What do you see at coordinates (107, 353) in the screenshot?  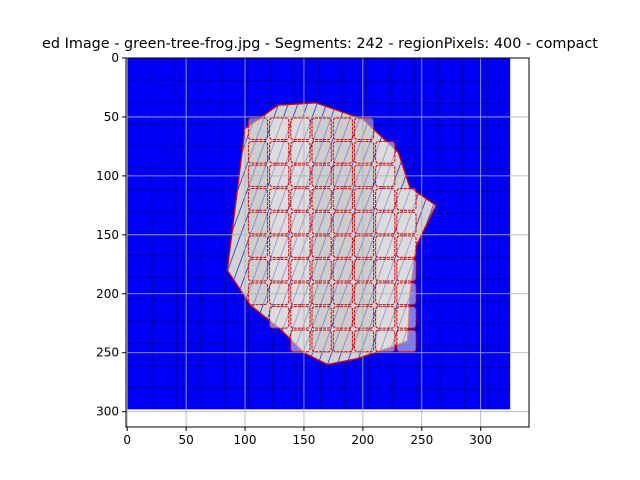 I see `y-tick-label: 250` at bounding box center [107, 353].